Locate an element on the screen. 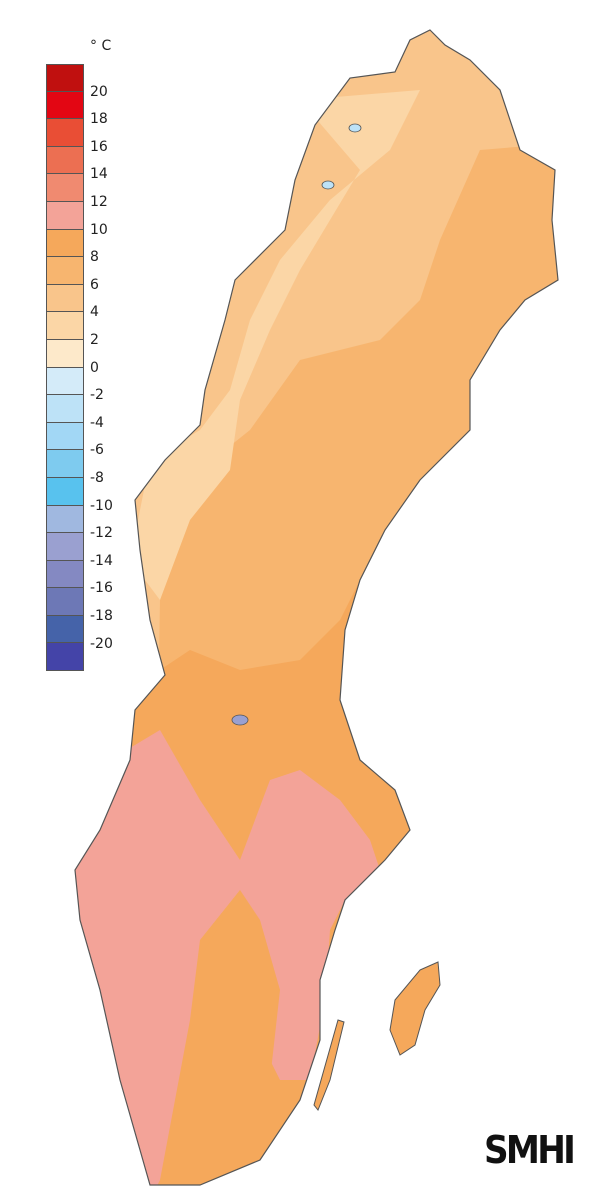 This screenshot has width=600, height=1200. legend-label: -6 is located at coordinates (97, 450).